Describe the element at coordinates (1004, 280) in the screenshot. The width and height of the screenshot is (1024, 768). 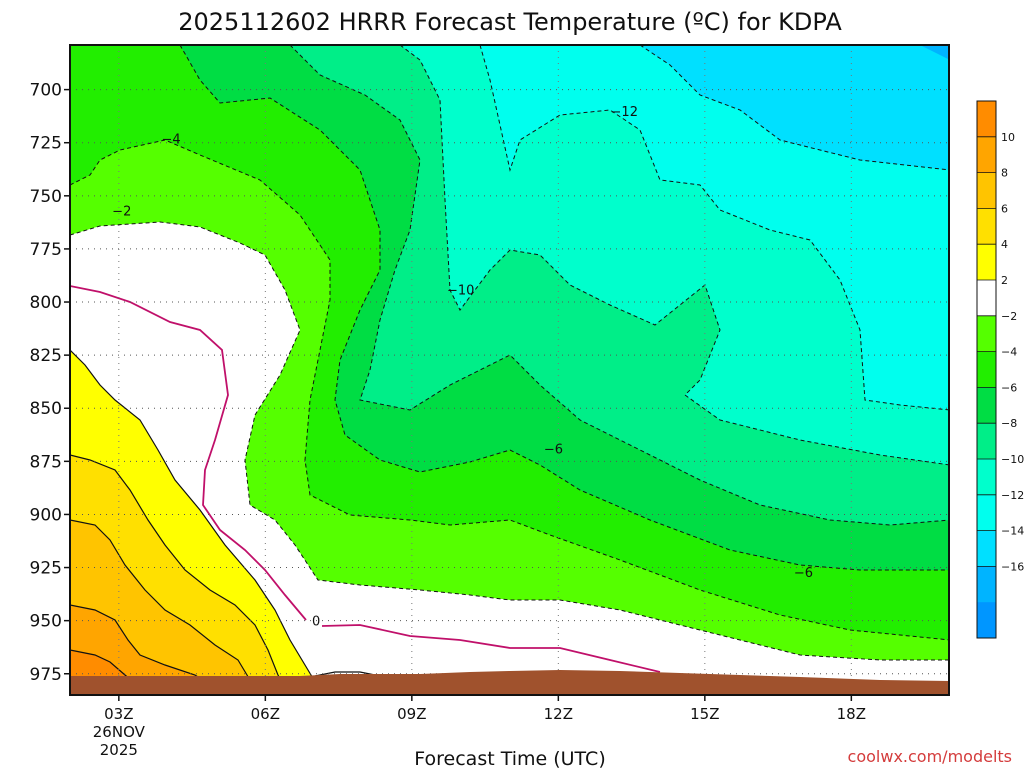
I see `colorbar-label: 2` at that location.